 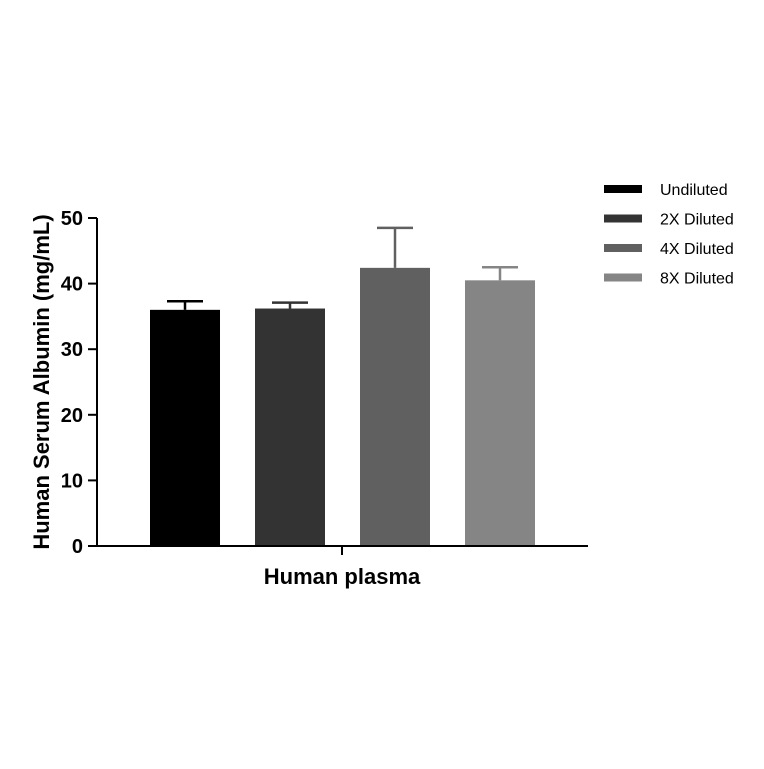 What do you see at coordinates (395, 406) in the screenshot?
I see `bar-4x-diluted` at bounding box center [395, 406].